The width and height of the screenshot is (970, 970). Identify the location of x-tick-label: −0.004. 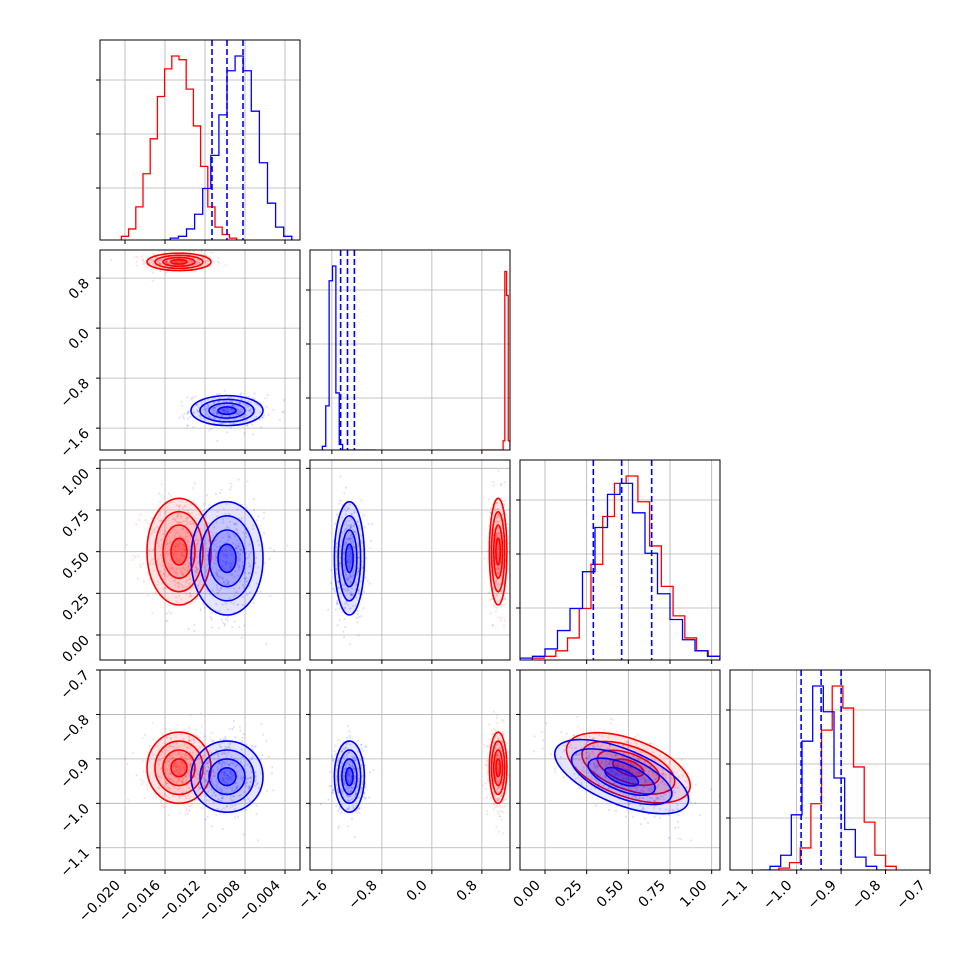
(260, 901).